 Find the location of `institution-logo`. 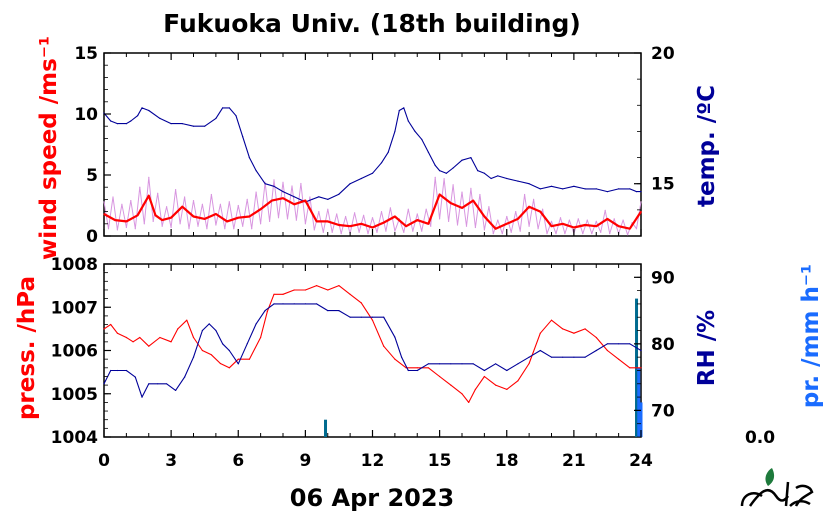

institution-logo is located at coordinates (777, 487).